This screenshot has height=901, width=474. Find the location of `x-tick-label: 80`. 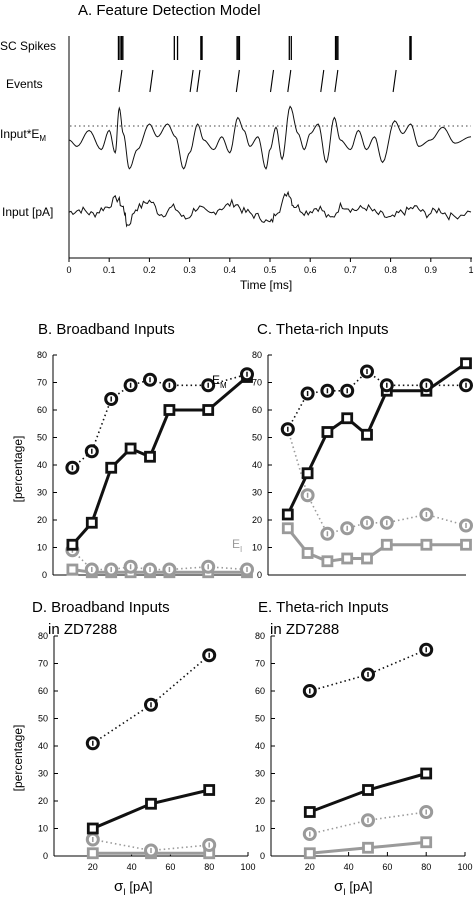

x-tick-label: 80 is located at coordinates (209, 867).